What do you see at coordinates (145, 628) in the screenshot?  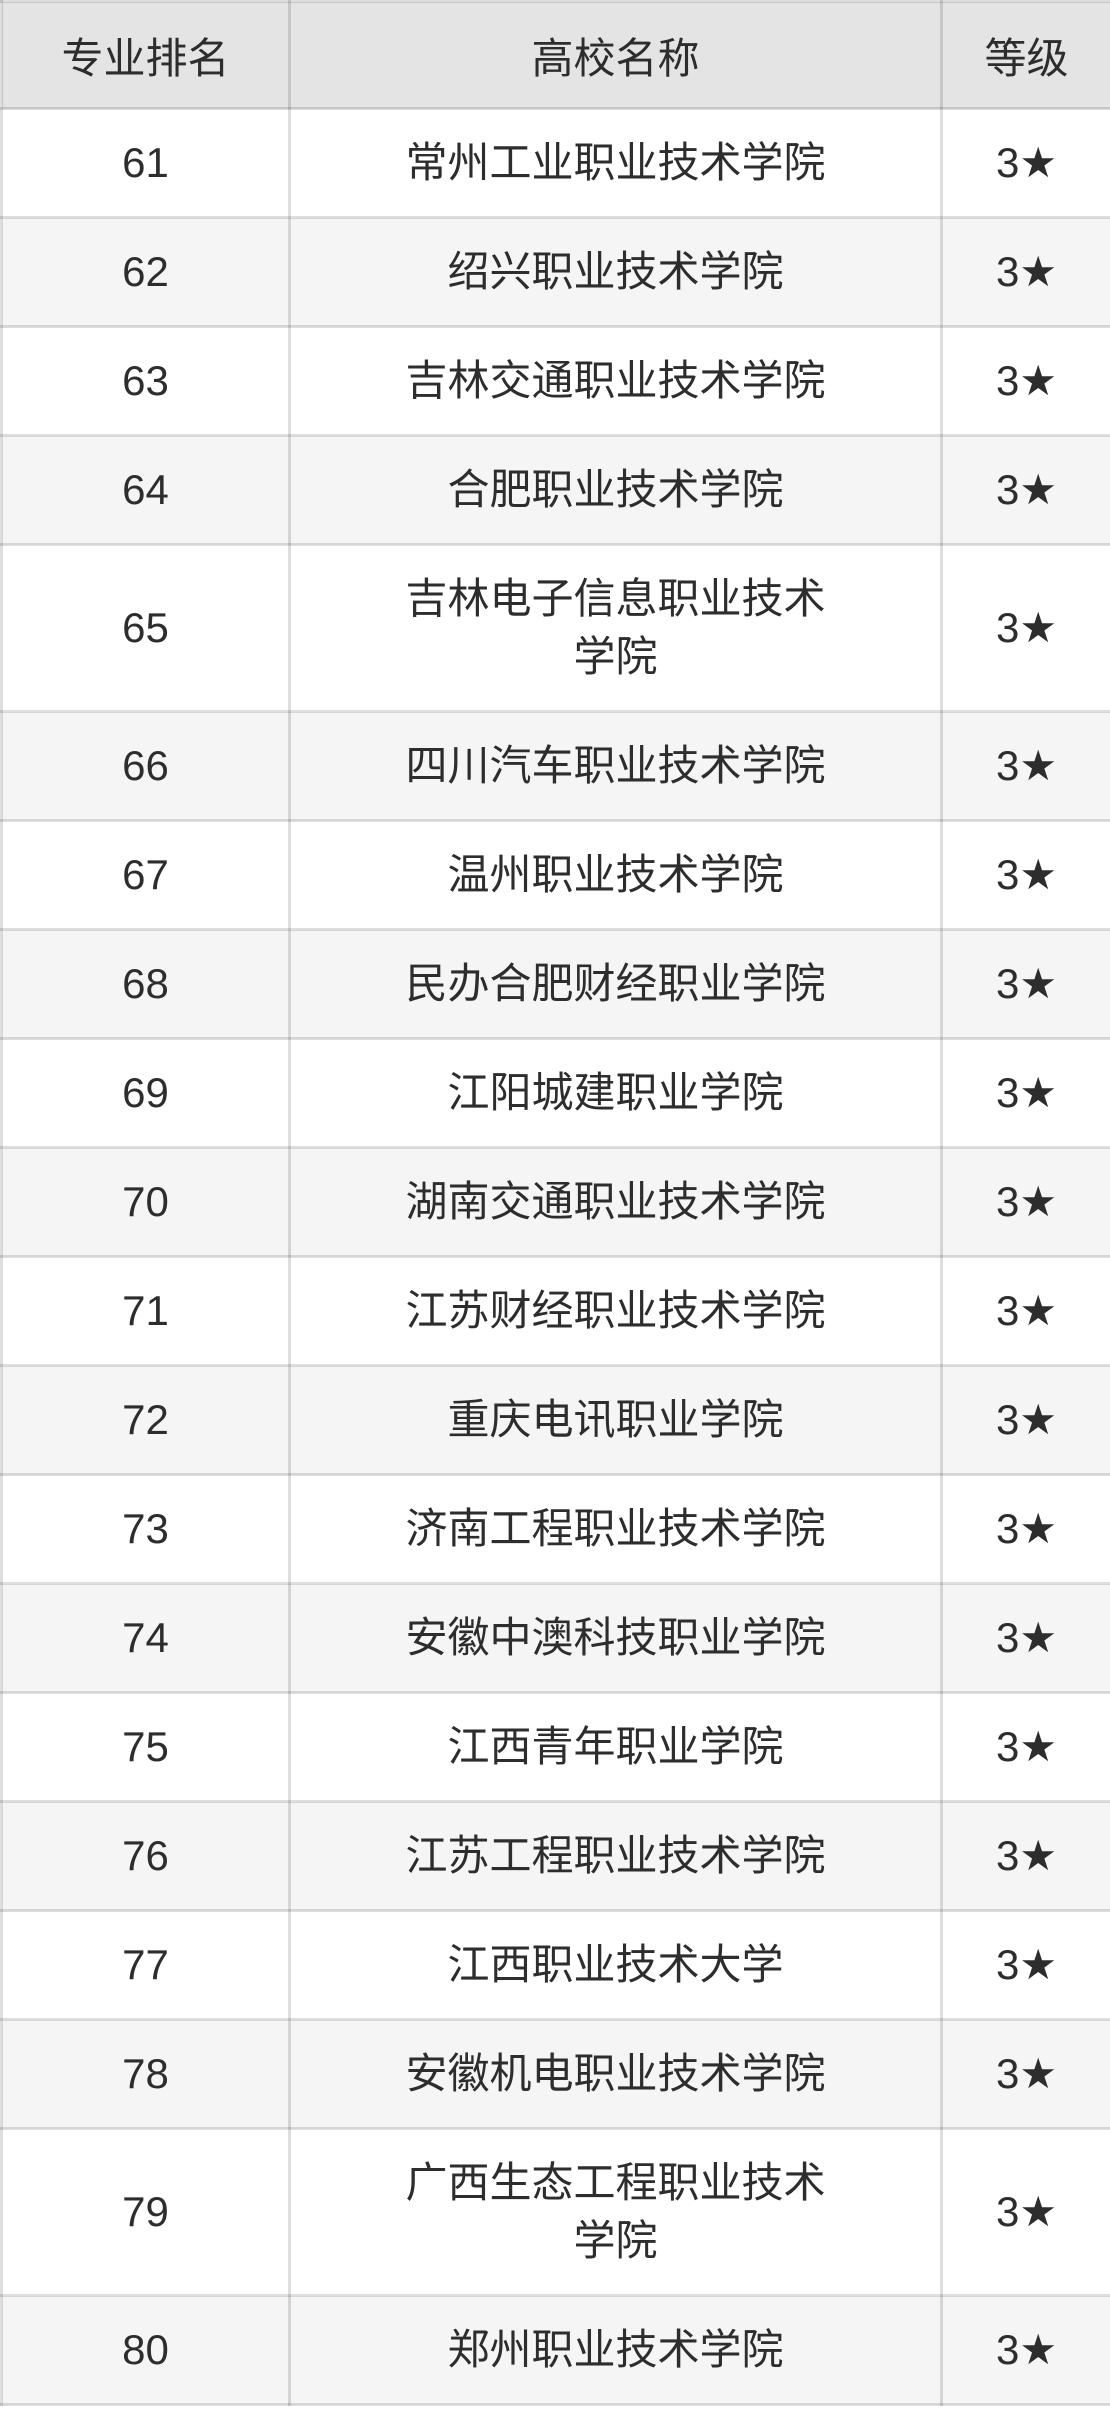 I see `rank-cell: 65` at bounding box center [145, 628].